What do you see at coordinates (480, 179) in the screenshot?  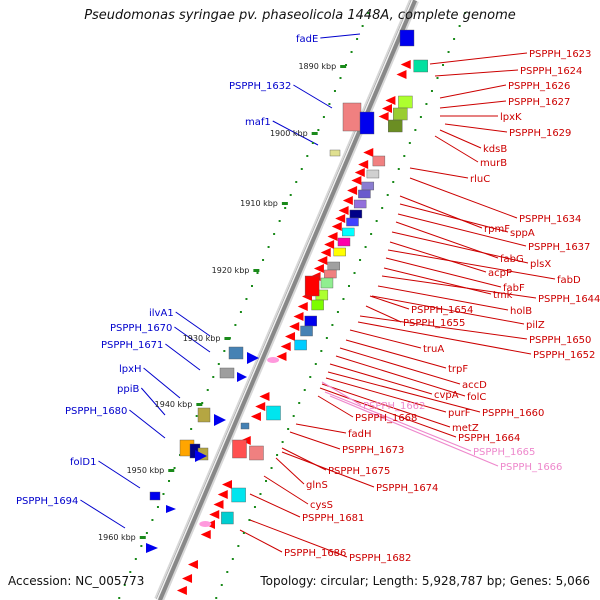 I see `right-gene-label: rluC` at bounding box center [480, 179].